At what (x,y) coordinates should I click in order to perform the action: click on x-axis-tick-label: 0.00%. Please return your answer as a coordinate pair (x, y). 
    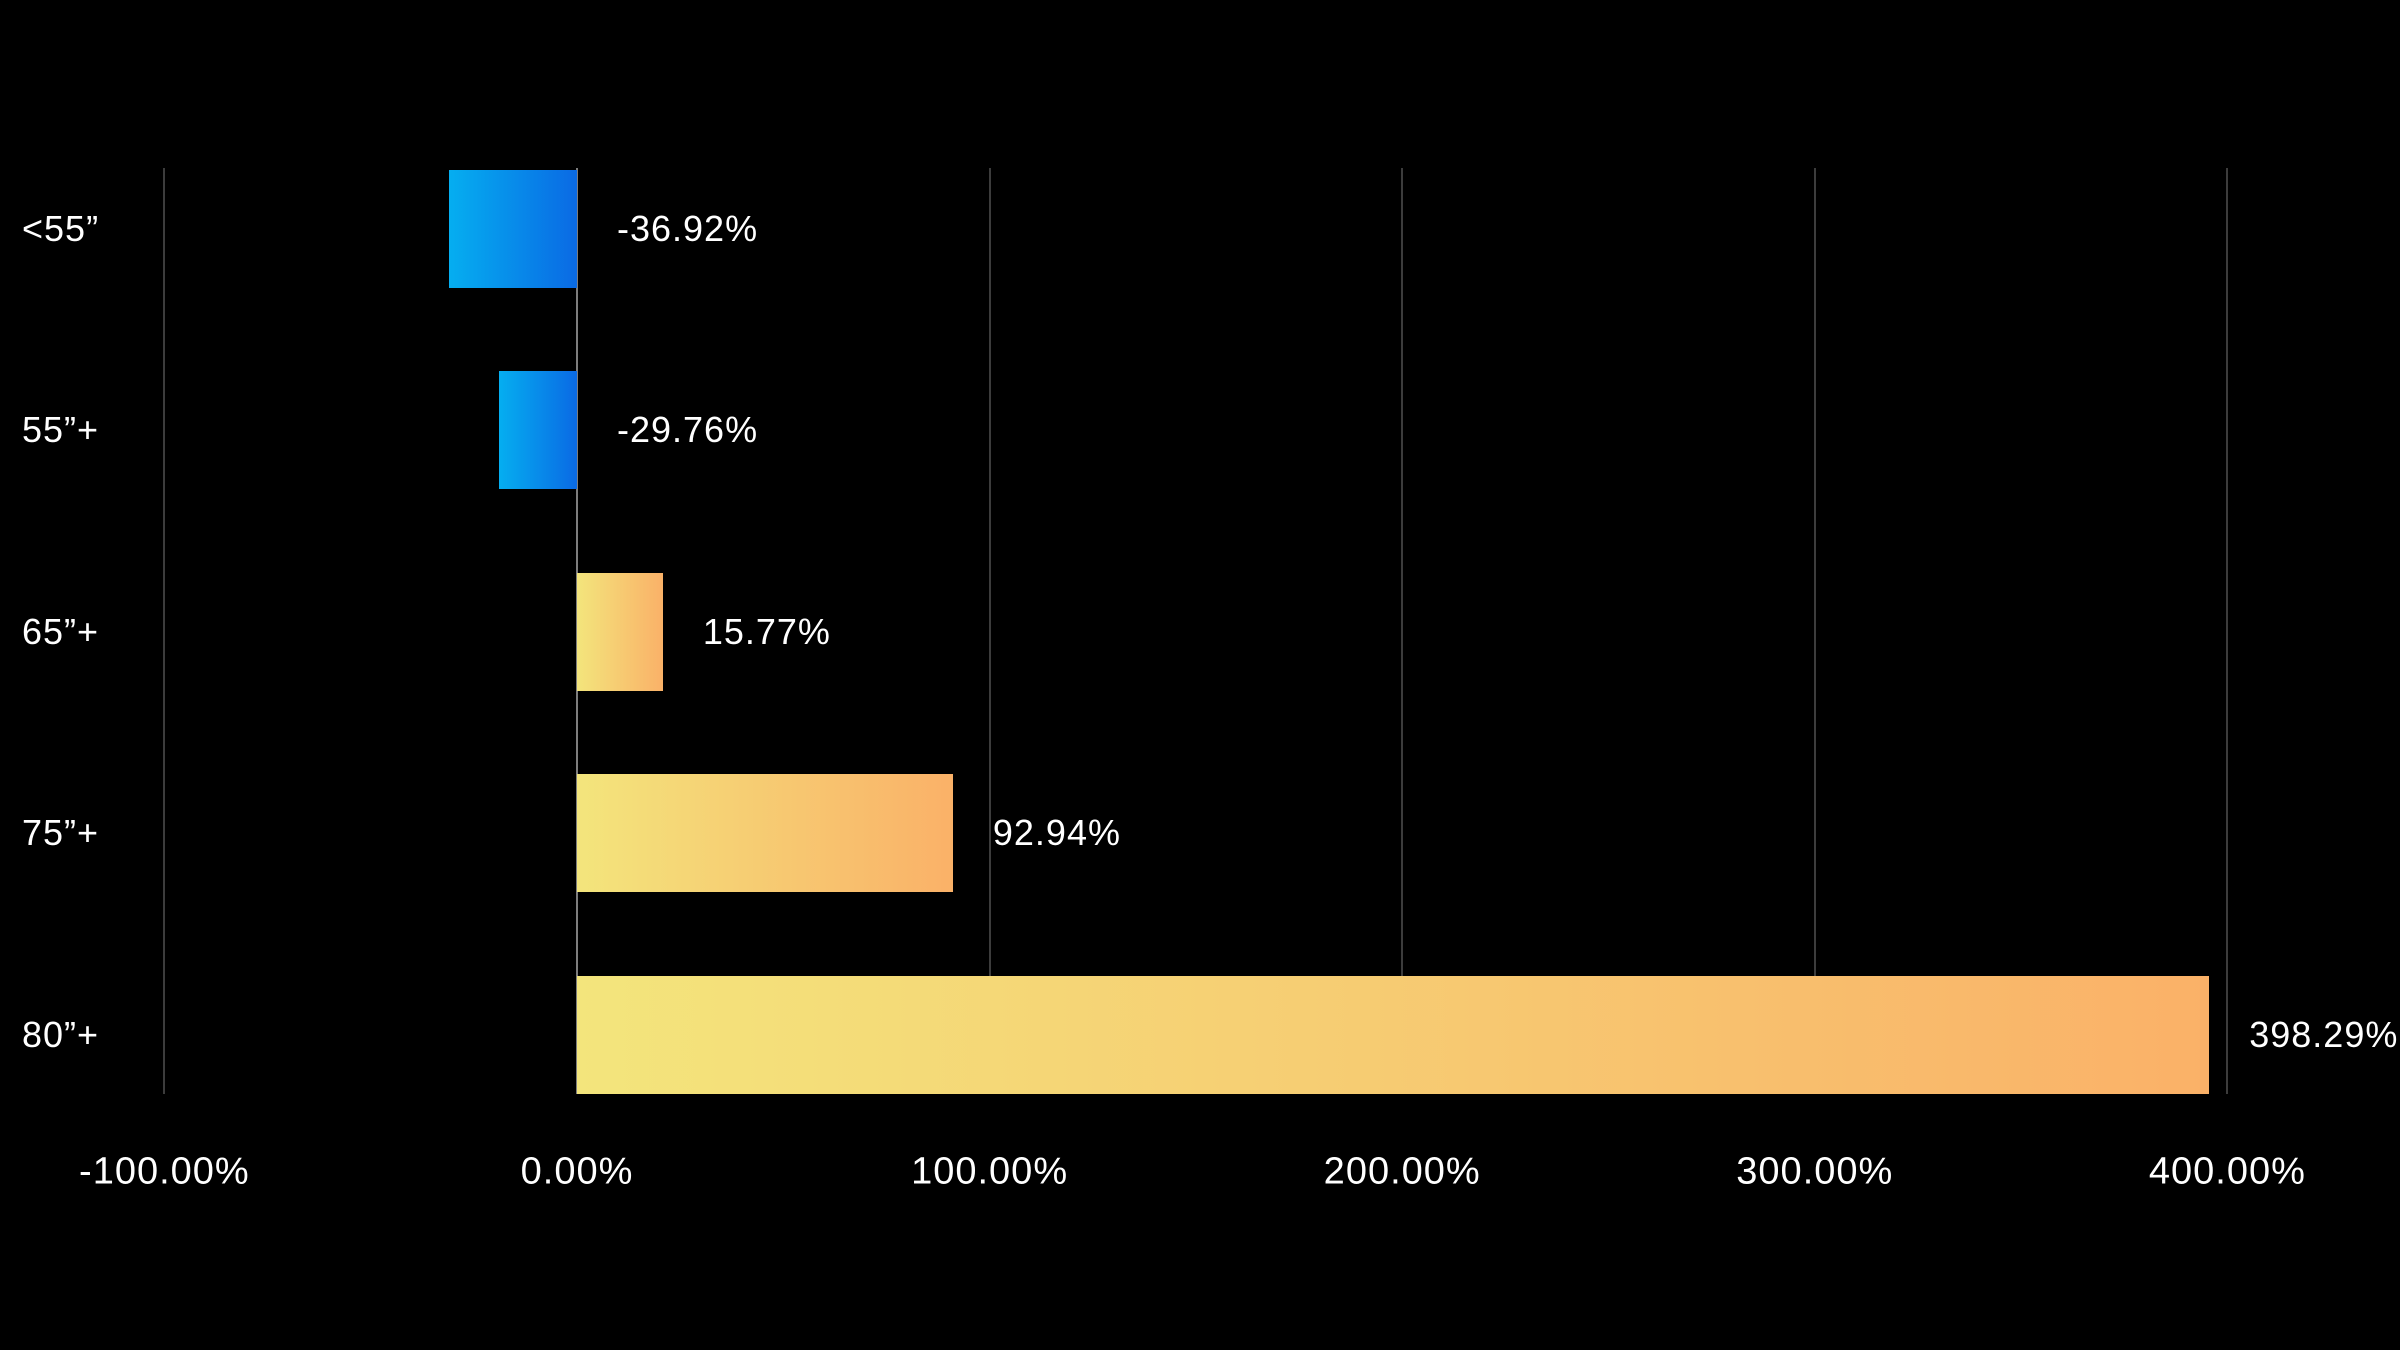
    Looking at the image, I should click on (577, 1171).